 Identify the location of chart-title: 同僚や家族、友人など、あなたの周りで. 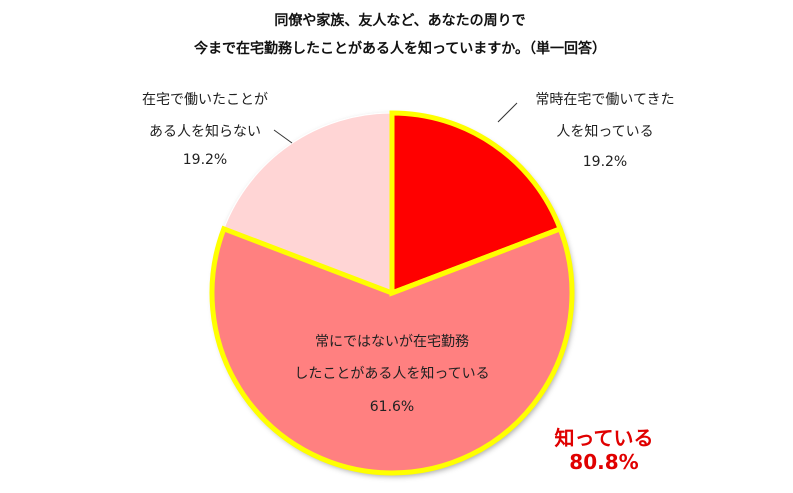
(400, 21).